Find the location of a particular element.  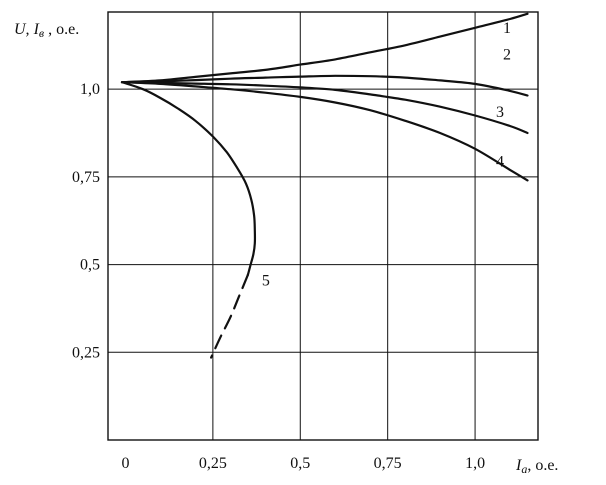

y-tick-label: 0,75 is located at coordinates (86, 177).